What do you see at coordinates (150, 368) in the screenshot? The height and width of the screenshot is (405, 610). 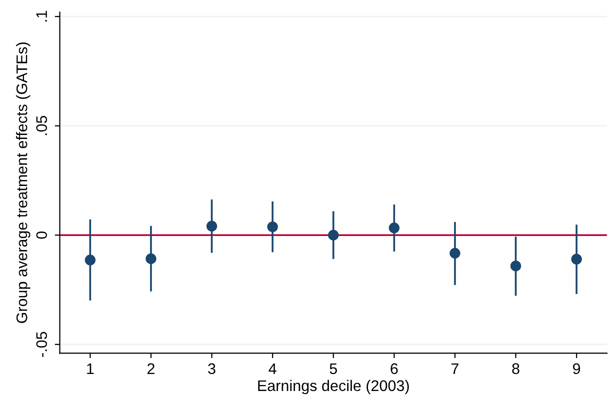 I see `x-tick-label: 2` at bounding box center [150, 368].